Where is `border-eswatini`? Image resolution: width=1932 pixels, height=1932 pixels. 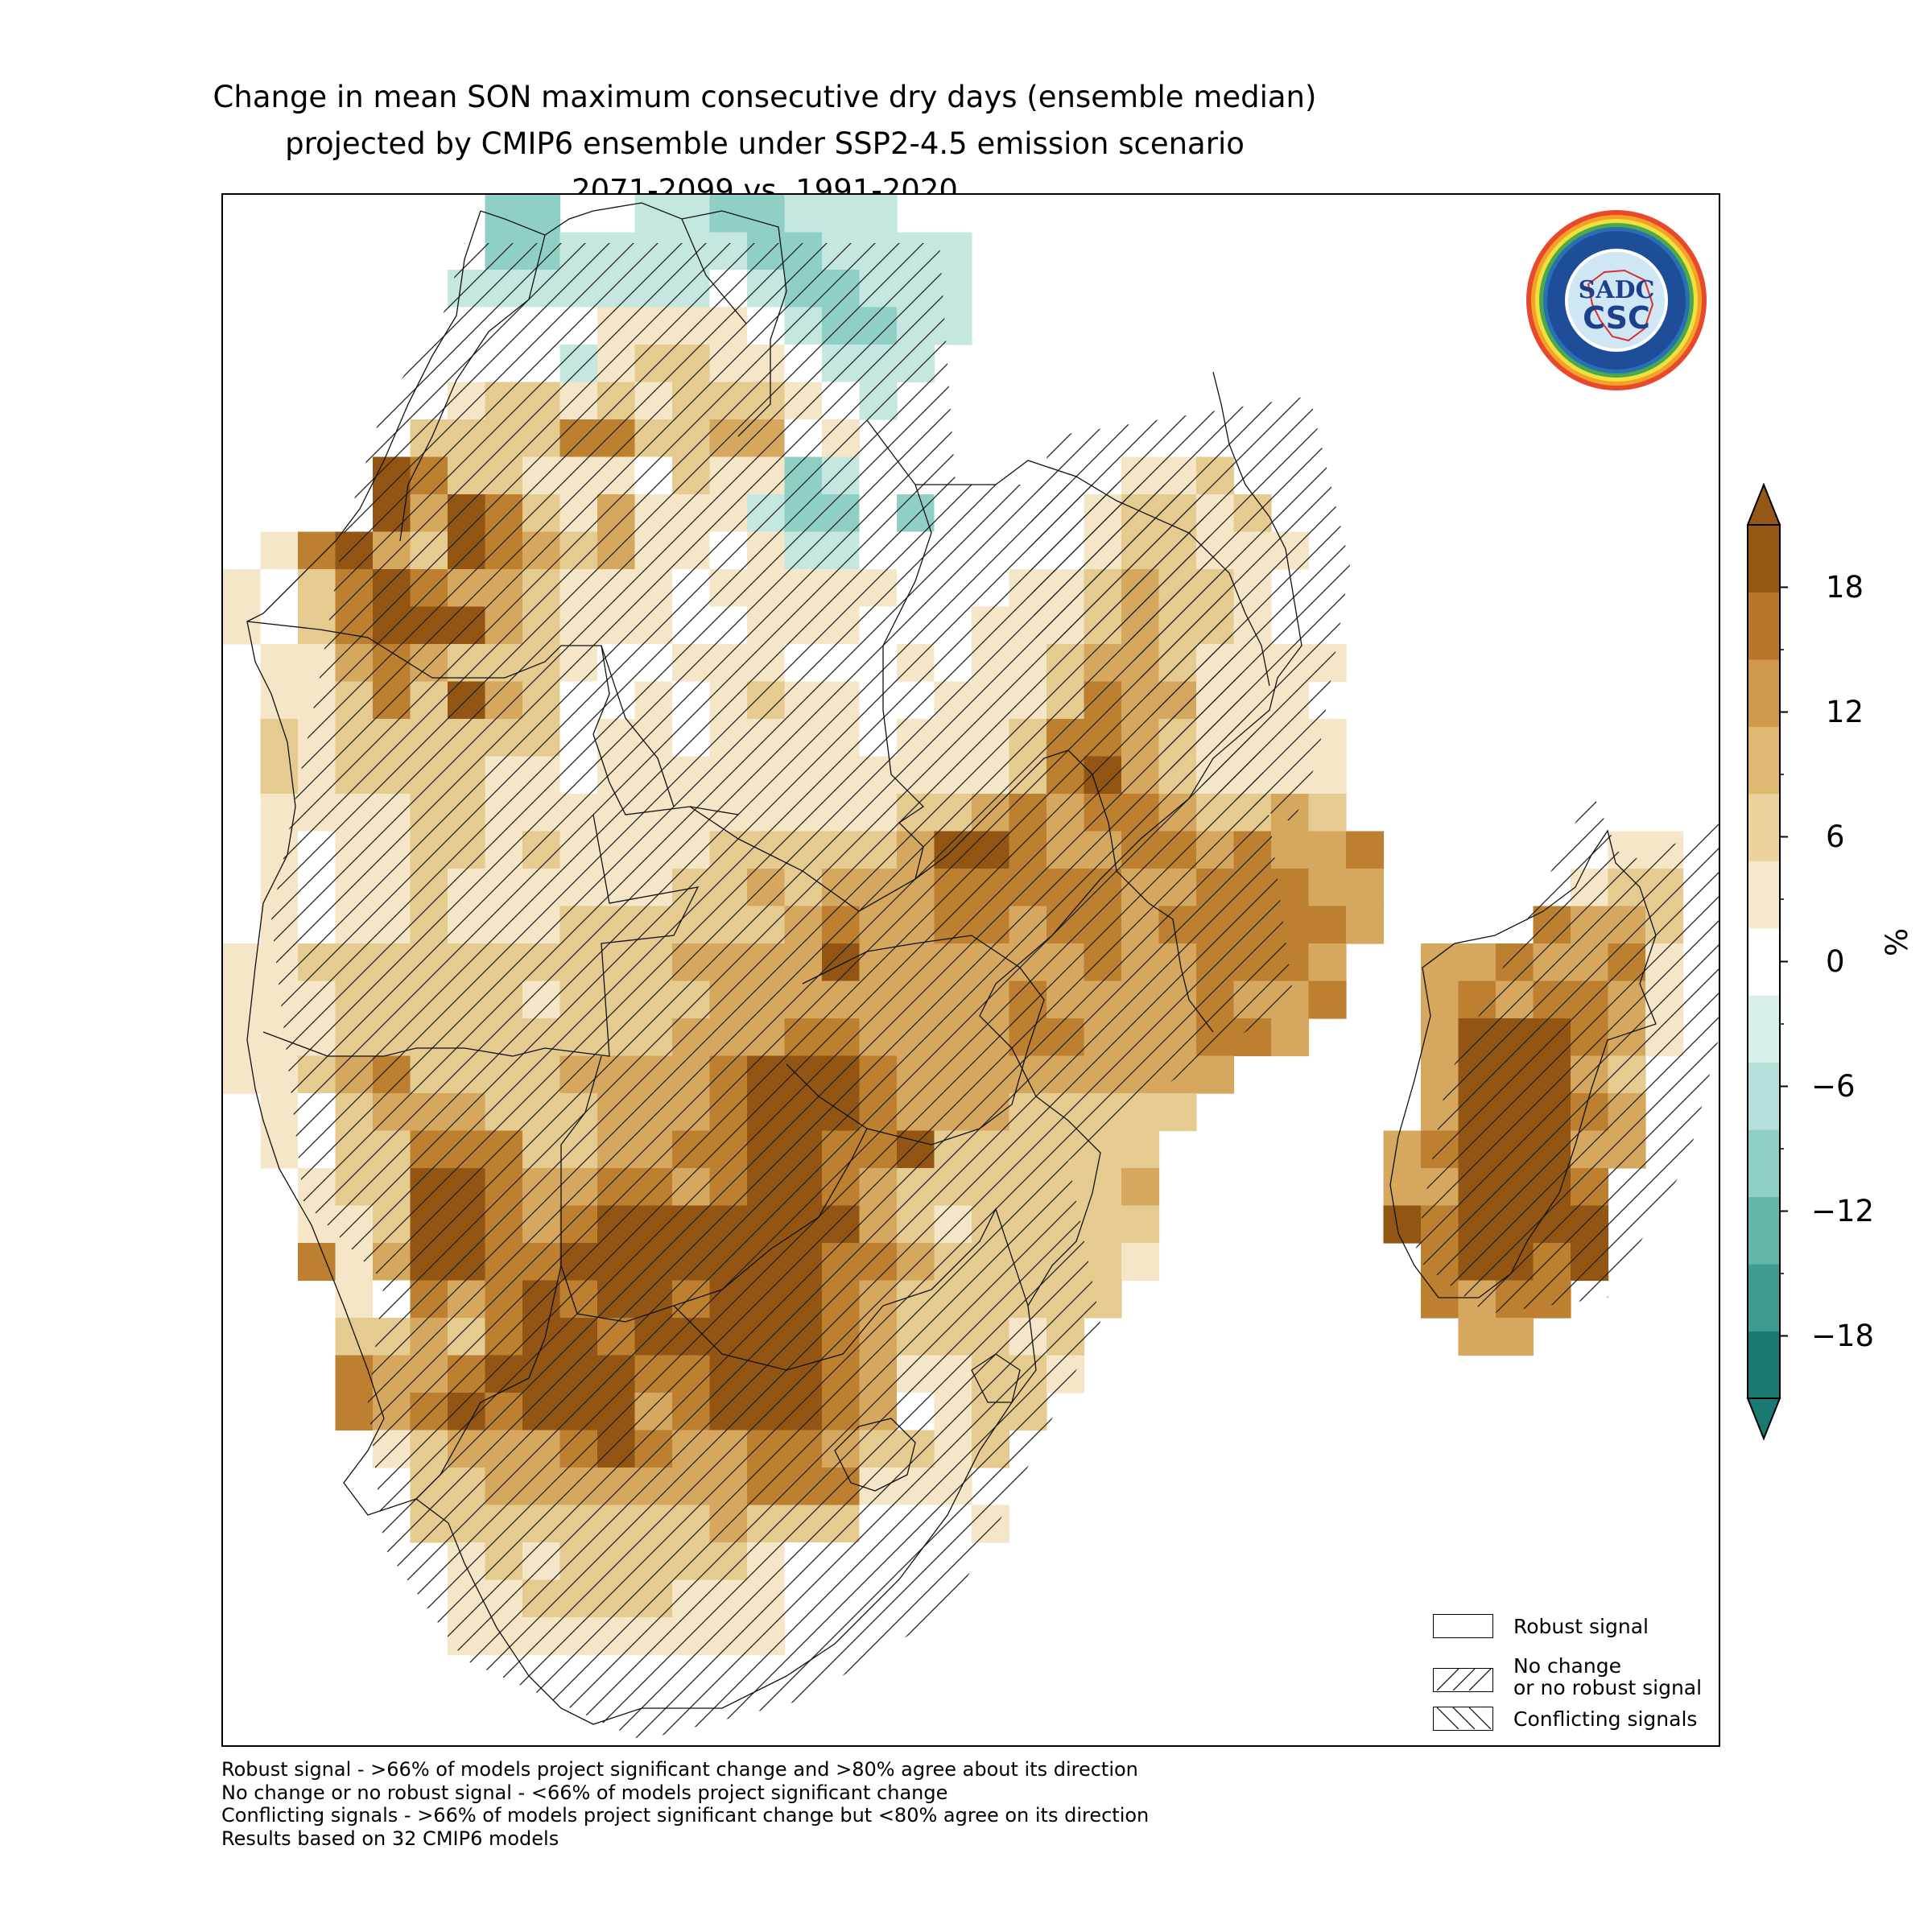
border-eswatini is located at coordinates (996, 1378).